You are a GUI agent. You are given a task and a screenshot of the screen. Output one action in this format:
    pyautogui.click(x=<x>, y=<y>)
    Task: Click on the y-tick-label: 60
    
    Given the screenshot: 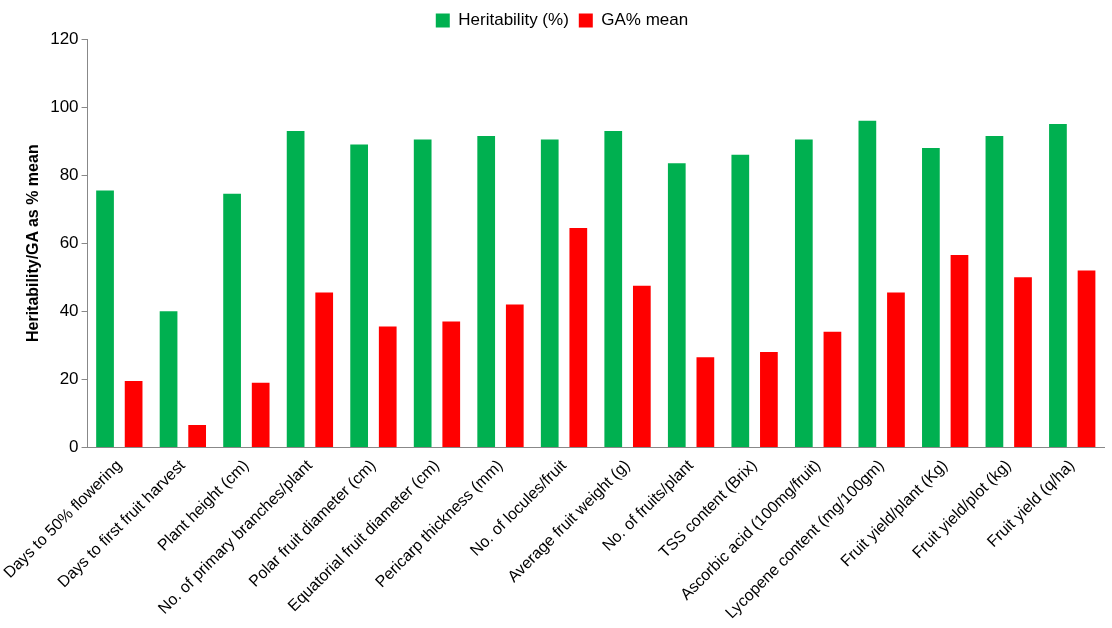 What is the action you would take?
    pyautogui.click(x=69, y=242)
    